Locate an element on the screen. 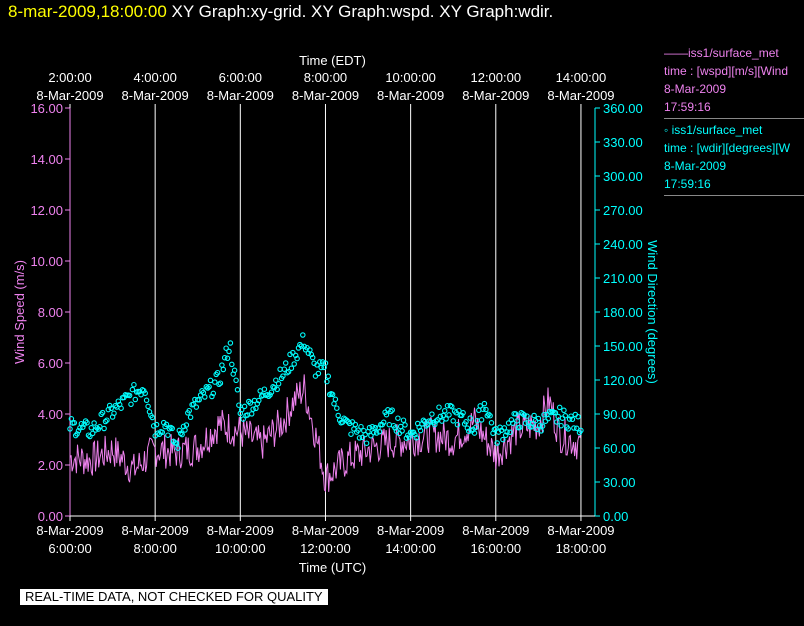 This screenshot has height=626, width=804. right-tick-label: 360.00 is located at coordinates (623, 108).